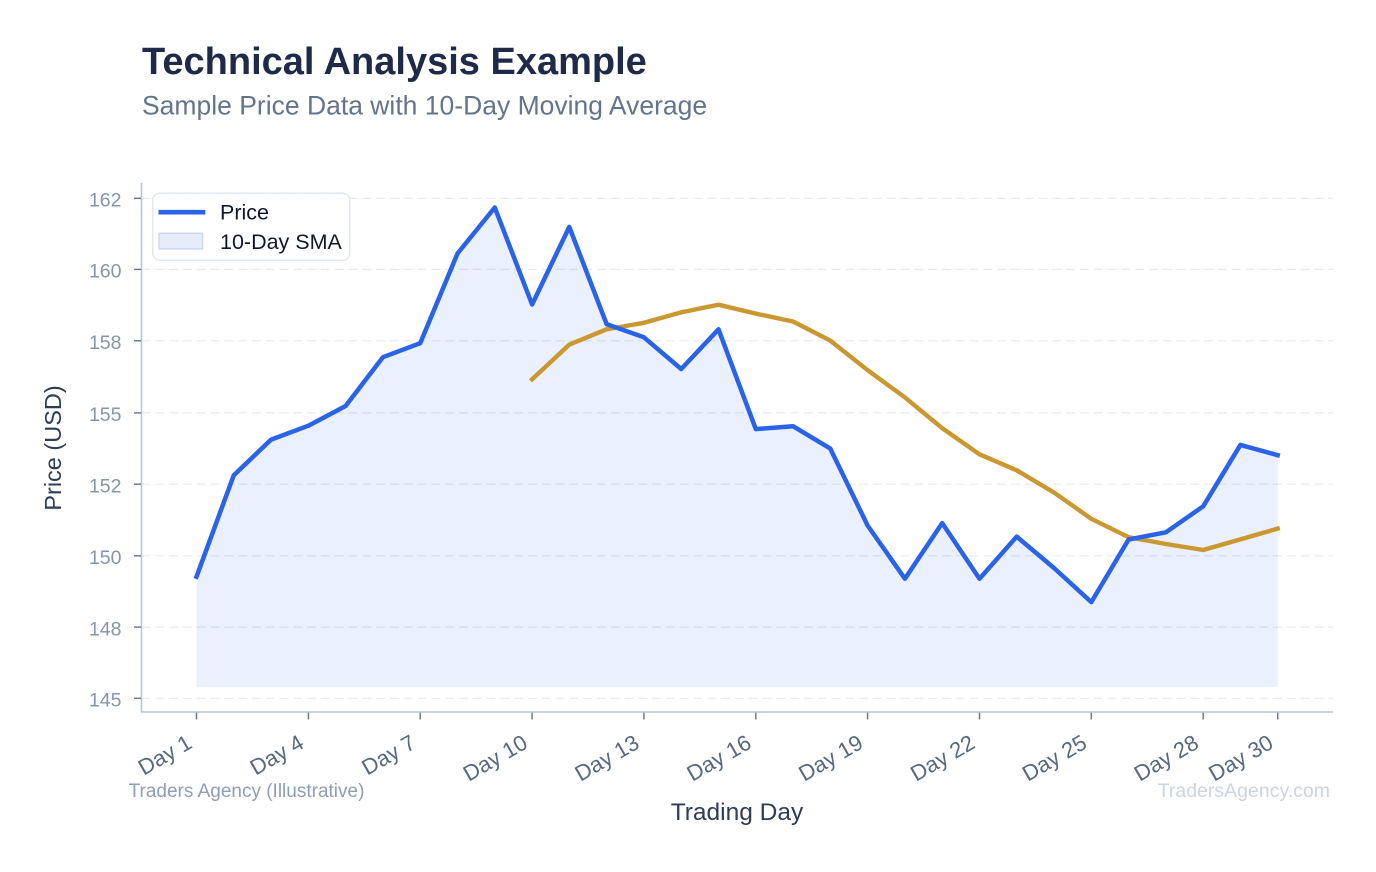 Image resolution: width=1376 pixels, height=872 pixels. I want to click on svg-text: Trading Day, so click(737, 812).